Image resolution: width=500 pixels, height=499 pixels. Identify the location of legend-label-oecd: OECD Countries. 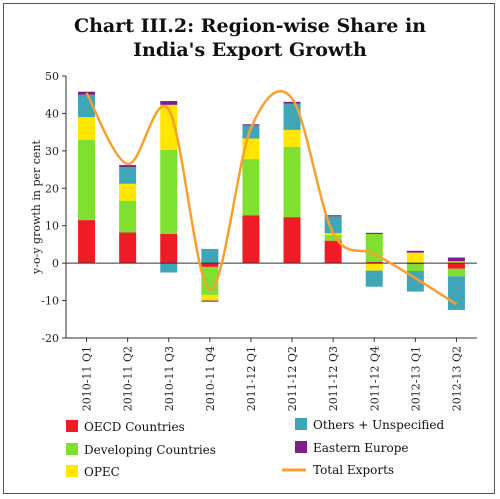
(134, 427).